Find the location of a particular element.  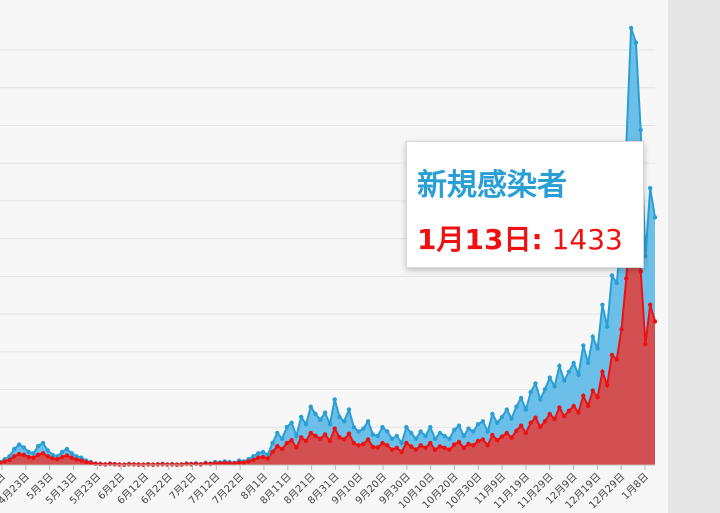

scrollbar-track is located at coordinates (694, 256).